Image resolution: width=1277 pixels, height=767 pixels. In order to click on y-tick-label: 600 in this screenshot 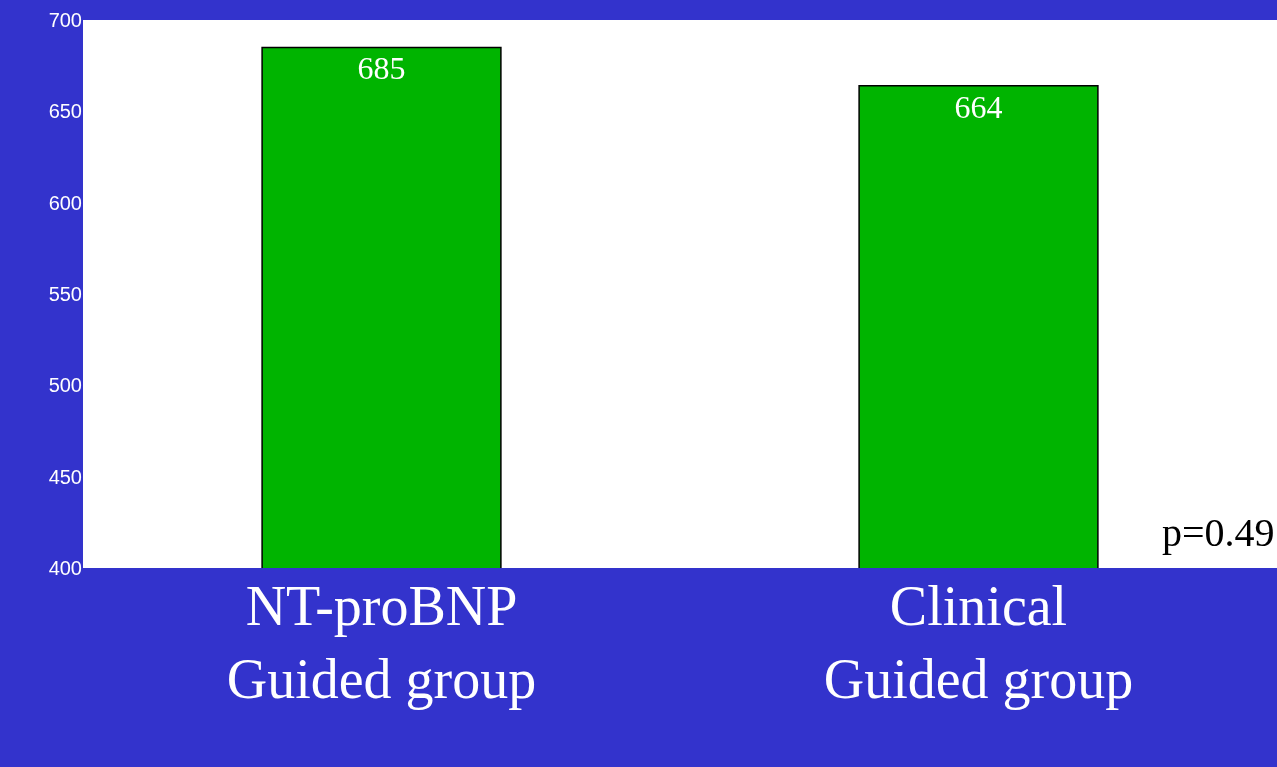, I will do `click(65, 202)`.